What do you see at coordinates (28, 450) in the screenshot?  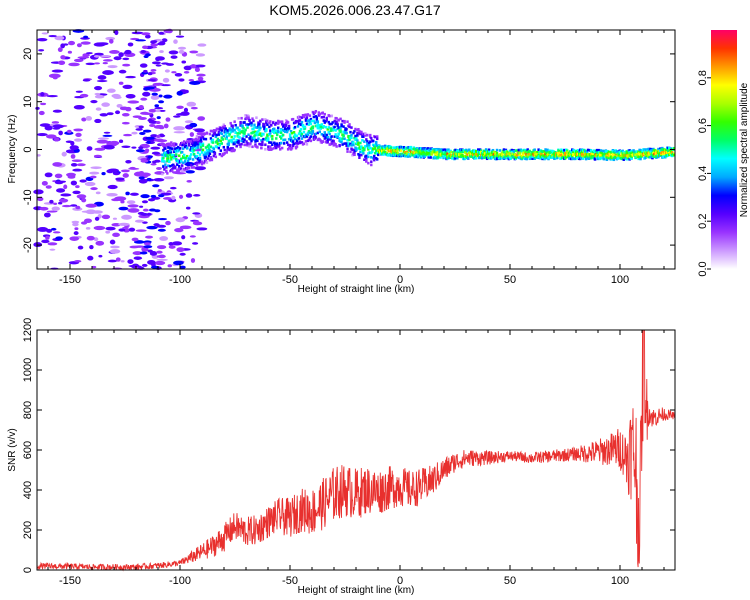 I see `snr-ytick-label: 600` at bounding box center [28, 450].